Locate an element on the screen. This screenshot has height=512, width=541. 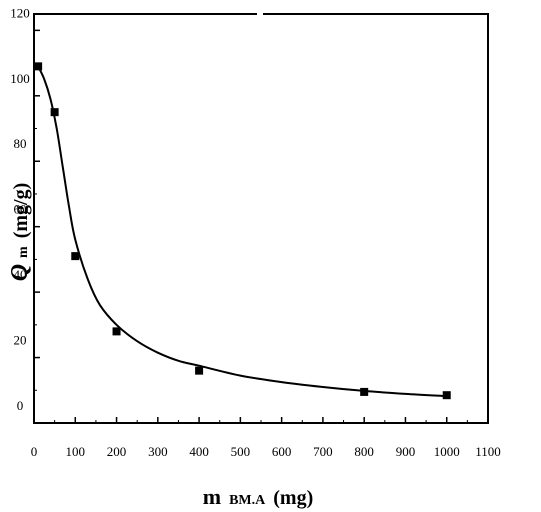
x-tick-label: 800 is located at coordinates (364, 451).